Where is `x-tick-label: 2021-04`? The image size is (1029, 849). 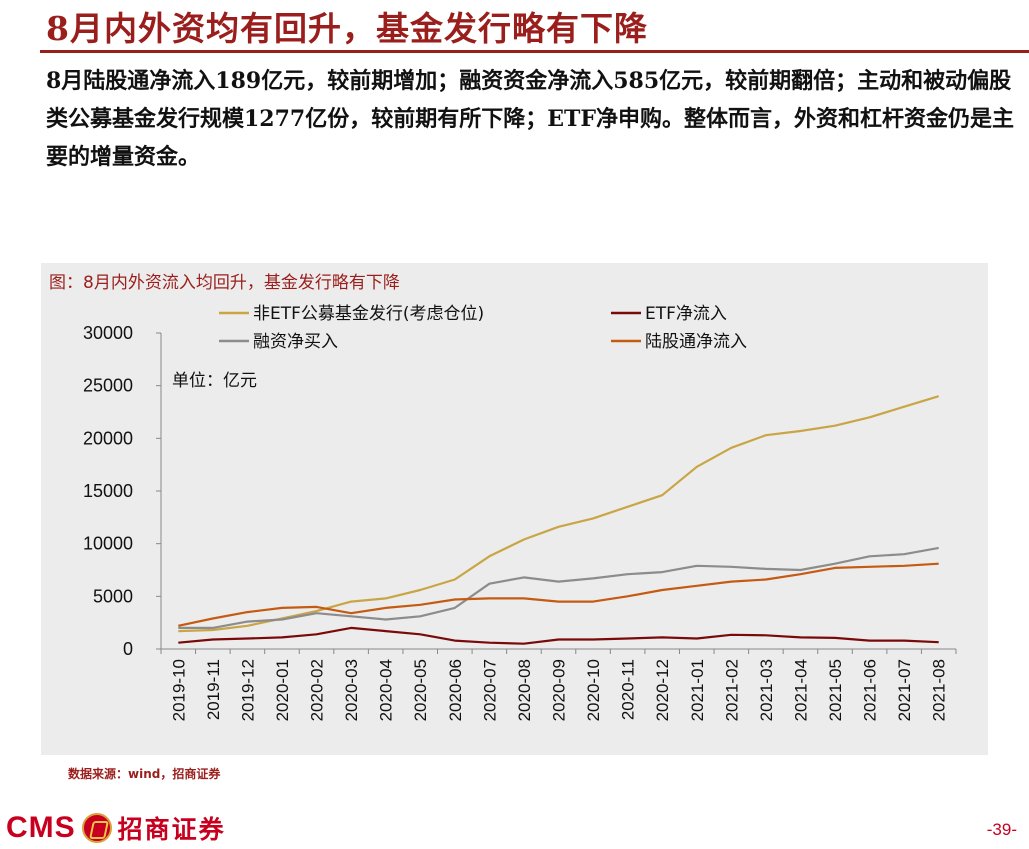
x-tick-label: 2021-04 is located at coordinates (800, 690).